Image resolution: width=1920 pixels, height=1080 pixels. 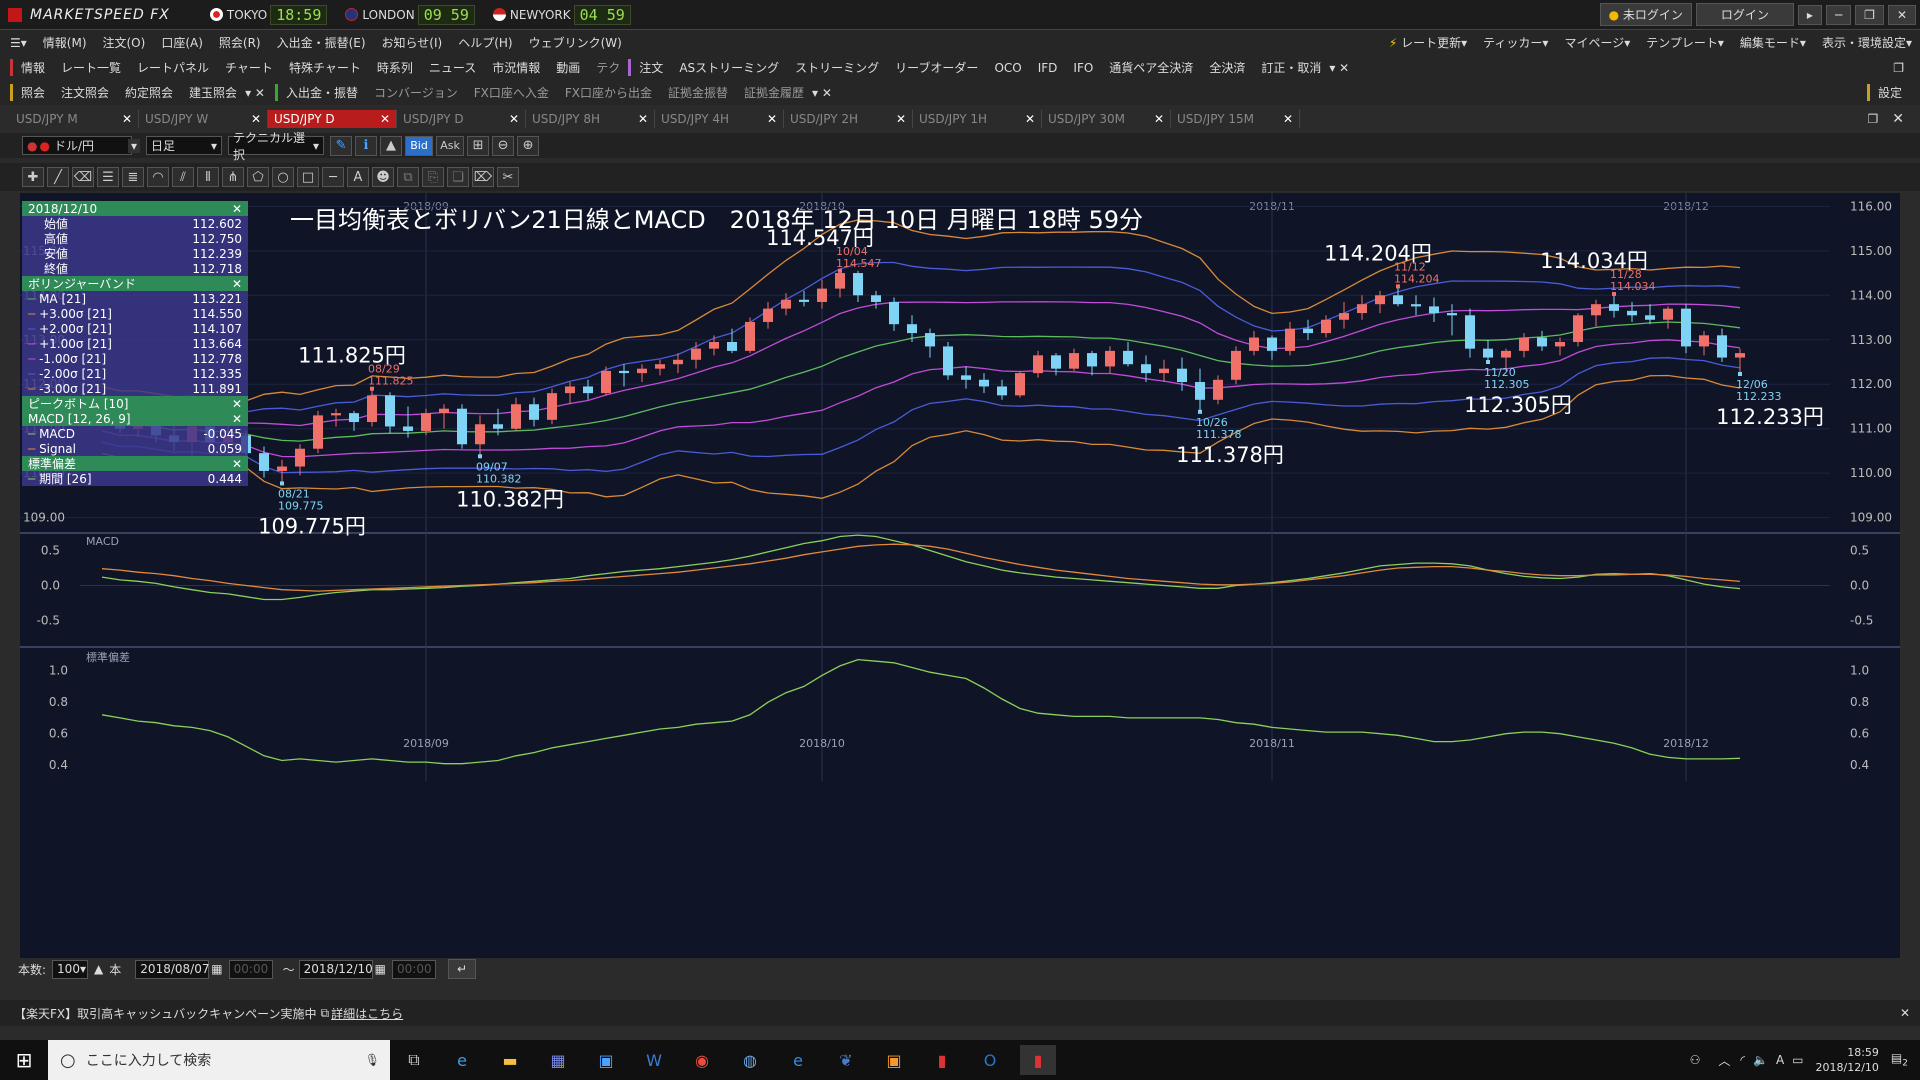 I want to click on technical-select: テクニカル選択 ▾, so click(x=276, y=146).